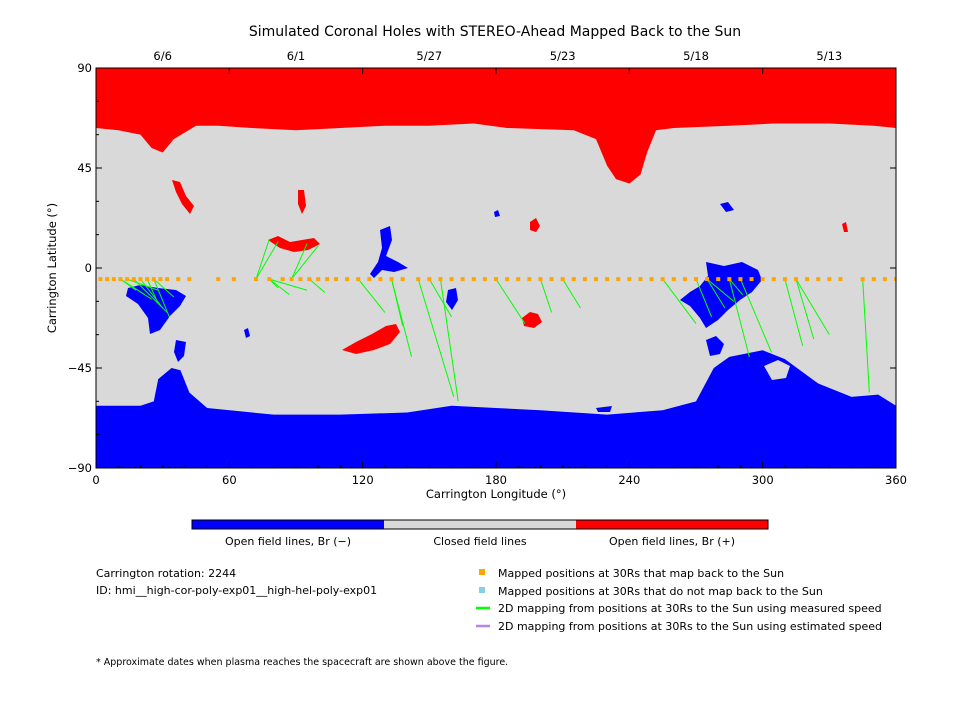 The image size is (960, 720). I want to click on y-tick-label: 90, so click(84, 68).